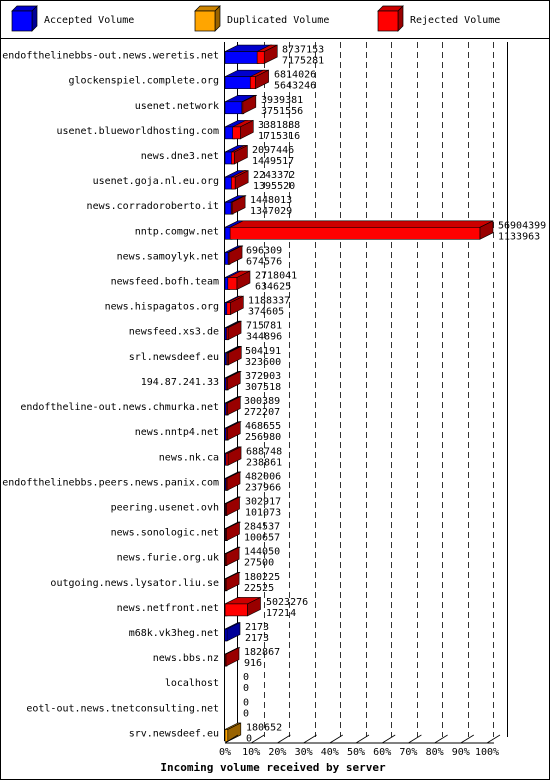  What do you see at coordinates (522, 225) in the screenshot?
I see `value-label-nntp-comgw-net-1: 56904399` at bounding box center [522, 225].